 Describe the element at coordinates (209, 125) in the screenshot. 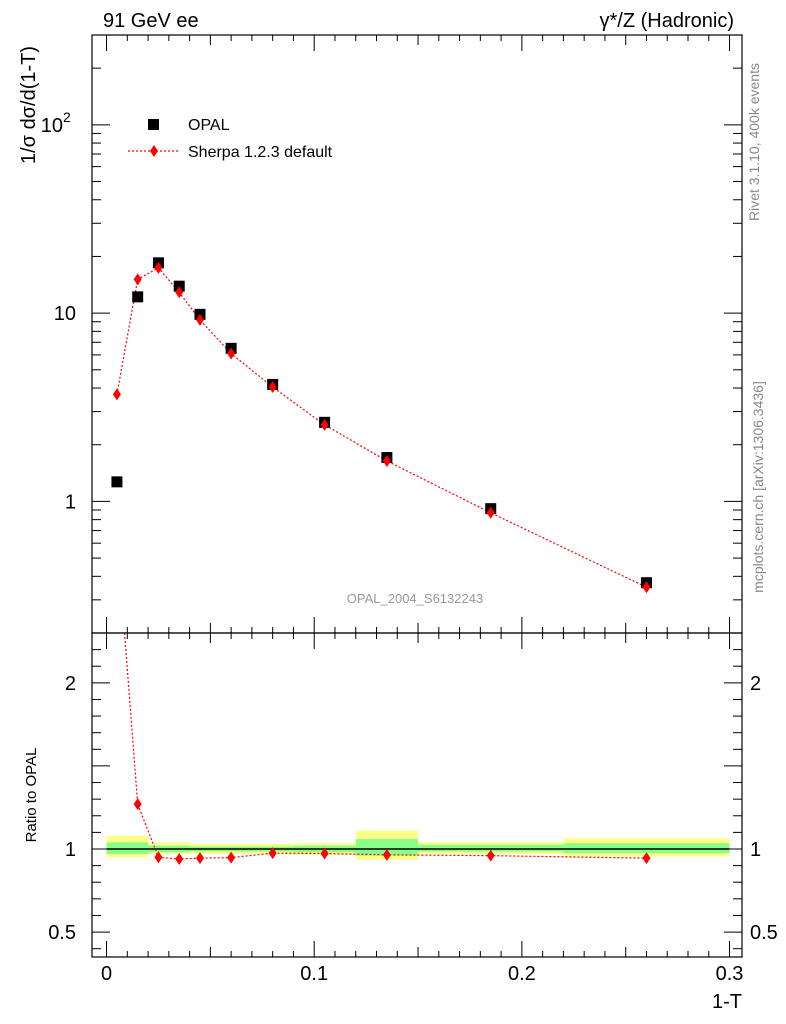

I see `legend-label-opal: OPAL` at that location.